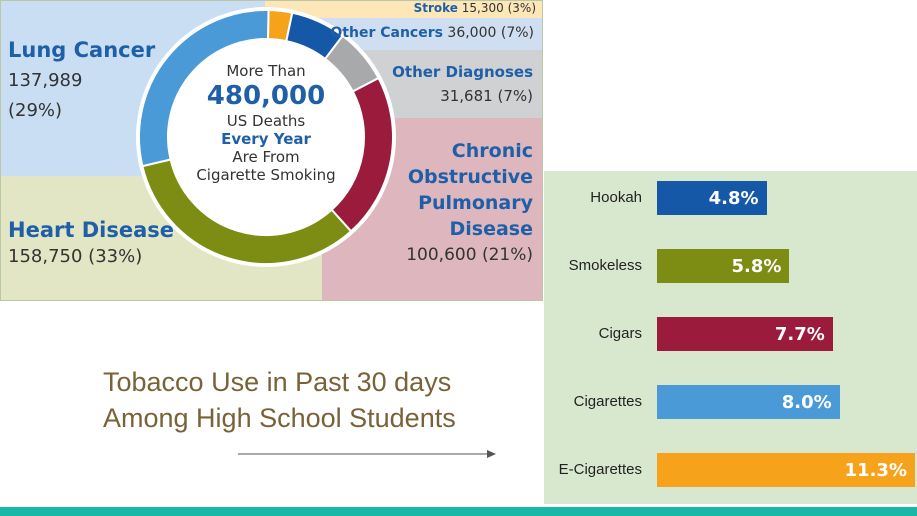 Image resolution: width=917 pixels, height=516 pixels. I want to click on lung-cancer-value: 137,989, so click(45, 80).